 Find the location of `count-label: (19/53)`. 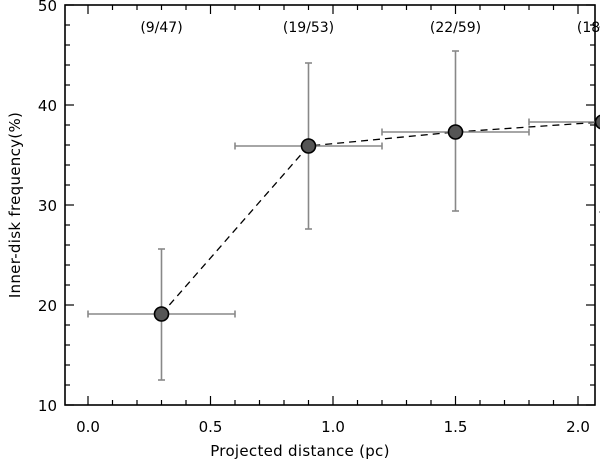

count-label: (19/53) is located at coordinates (308, 28).